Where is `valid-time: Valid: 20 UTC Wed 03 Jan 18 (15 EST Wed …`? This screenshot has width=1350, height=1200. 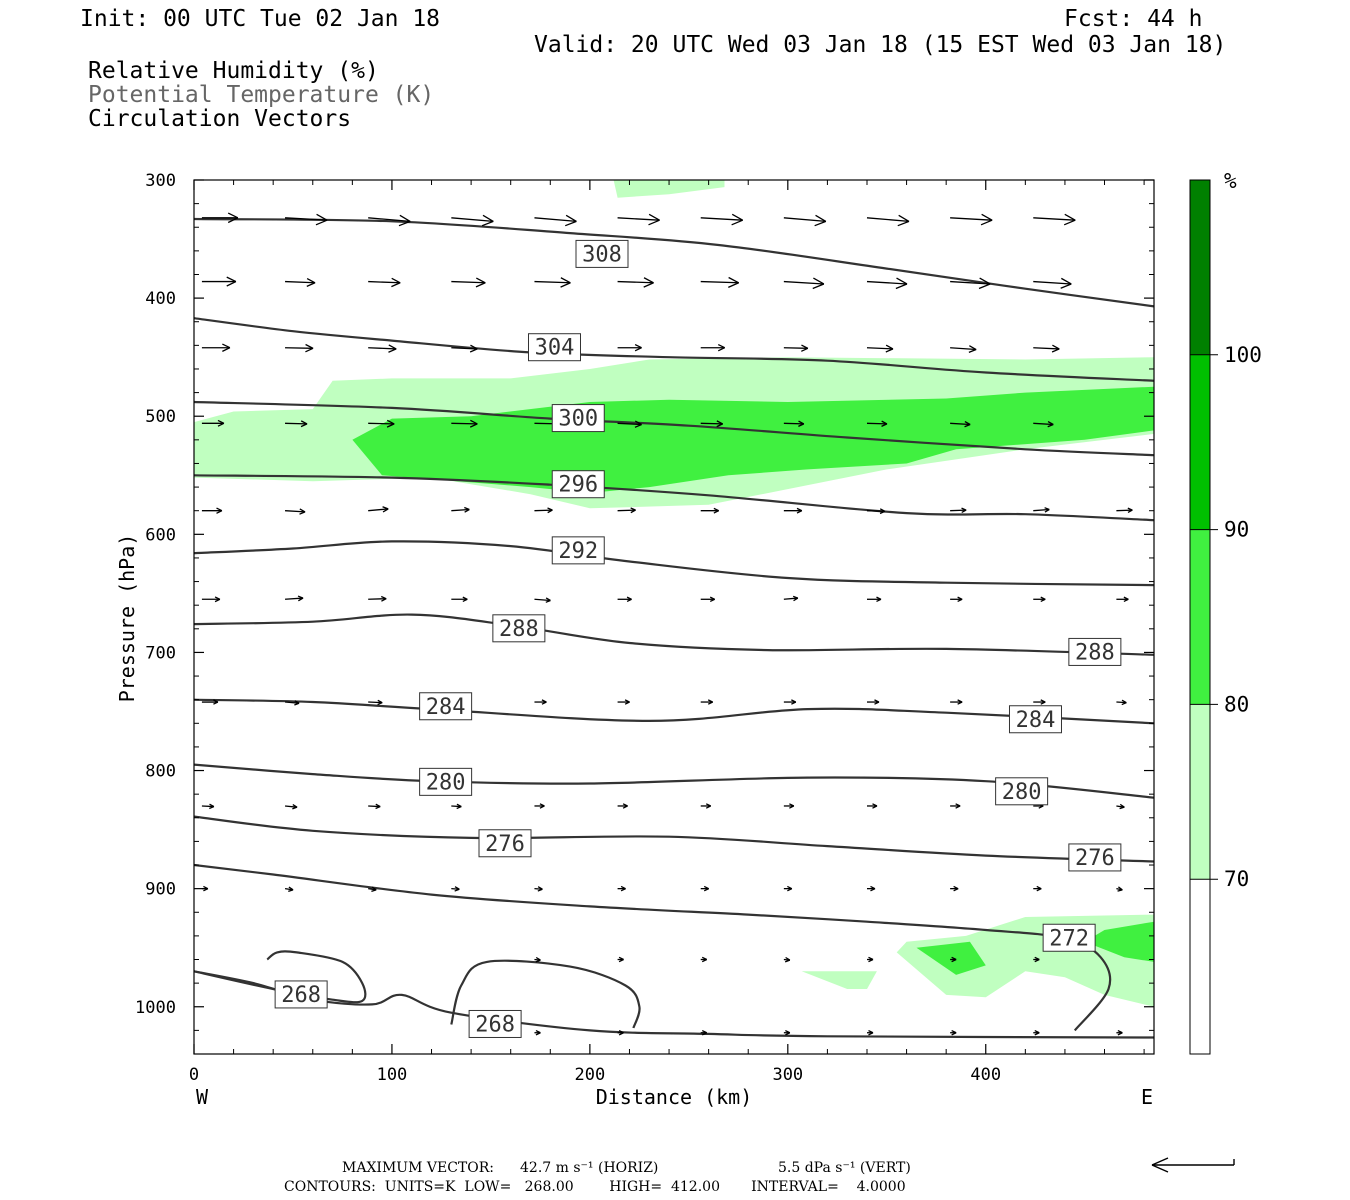
valid-time: Valid: 20 UTC Wed 03 Jan 18 (15 EST Wed … is located at coordinates (880, 45).